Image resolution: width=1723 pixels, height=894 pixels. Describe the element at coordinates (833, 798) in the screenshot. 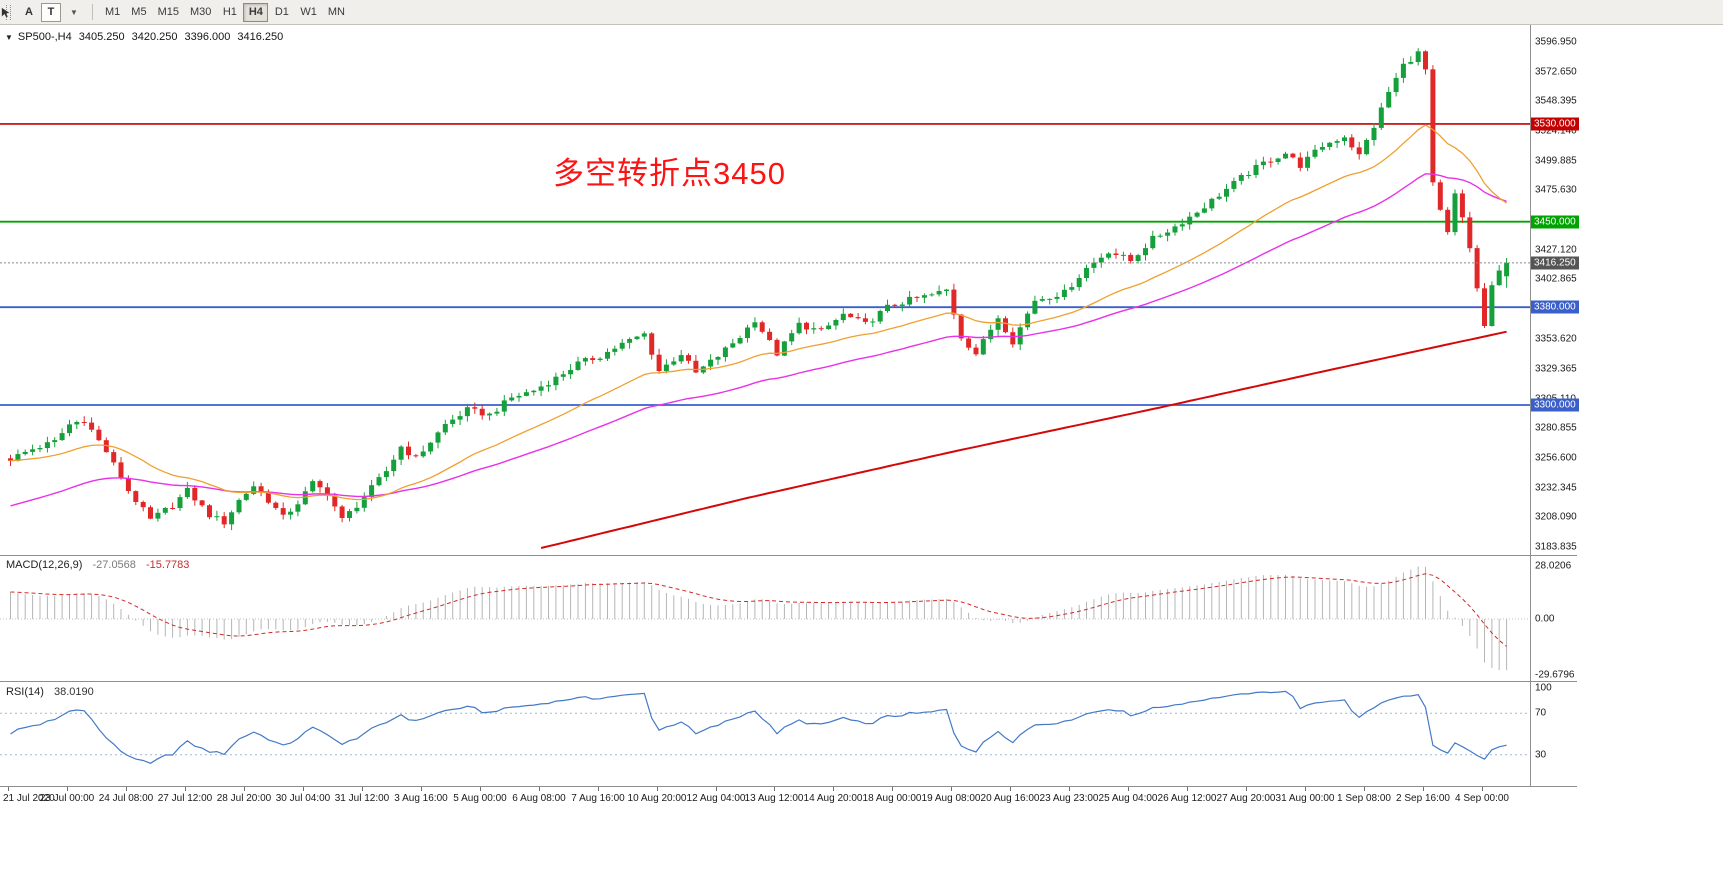

I see `time-axis-label: 14 Aug 20:00` at that location.